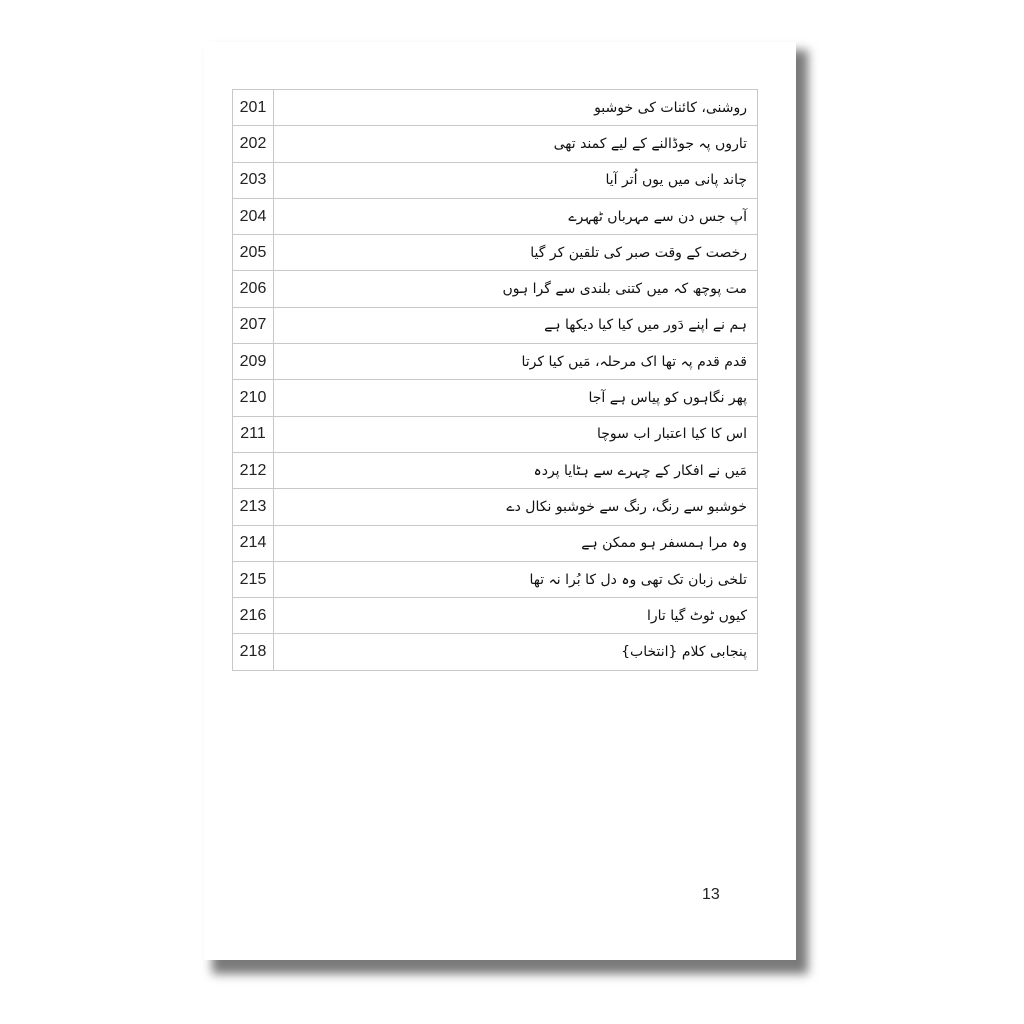  What do you see at coordinates (253, 579) in the screenshot?
I see `toc-page-number: 215` at bounding box center [253, 579].